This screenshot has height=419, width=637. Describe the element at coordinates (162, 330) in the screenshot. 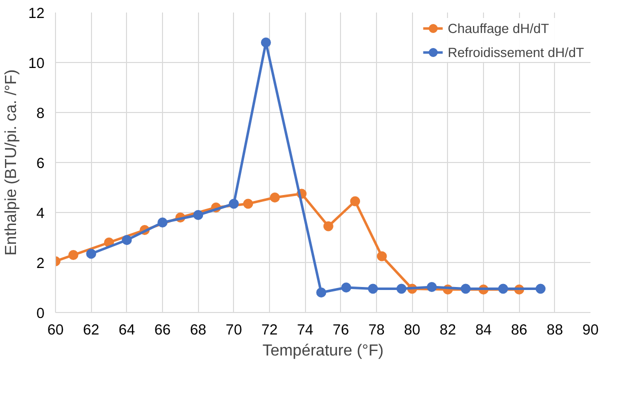

I see `x-tick-label: 66` at that location.